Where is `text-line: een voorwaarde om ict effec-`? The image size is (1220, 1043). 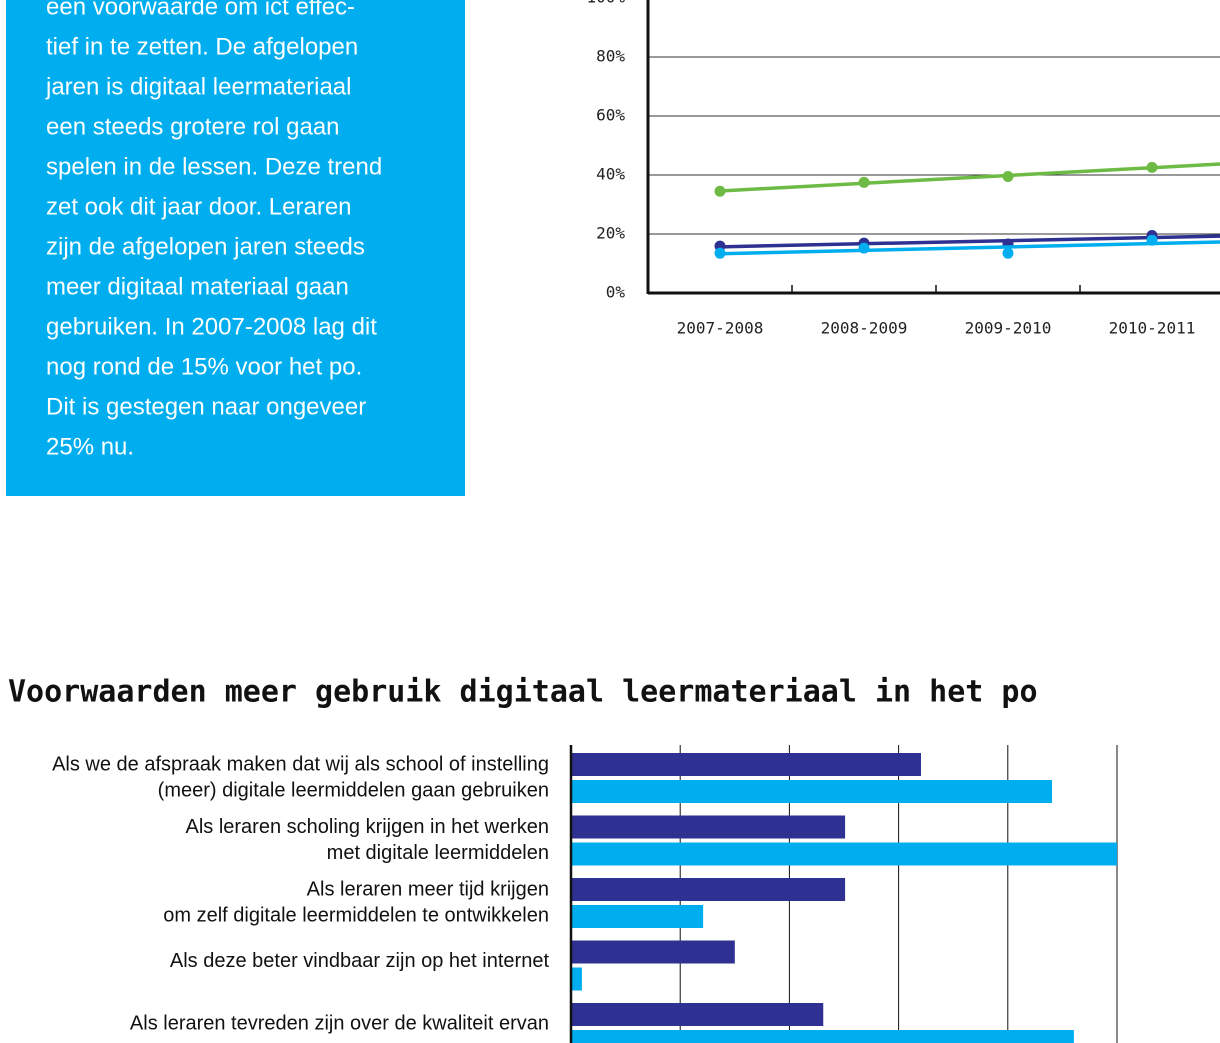 text-line: een voorwaarde om ict effec- is located at coordinates (200, 10).